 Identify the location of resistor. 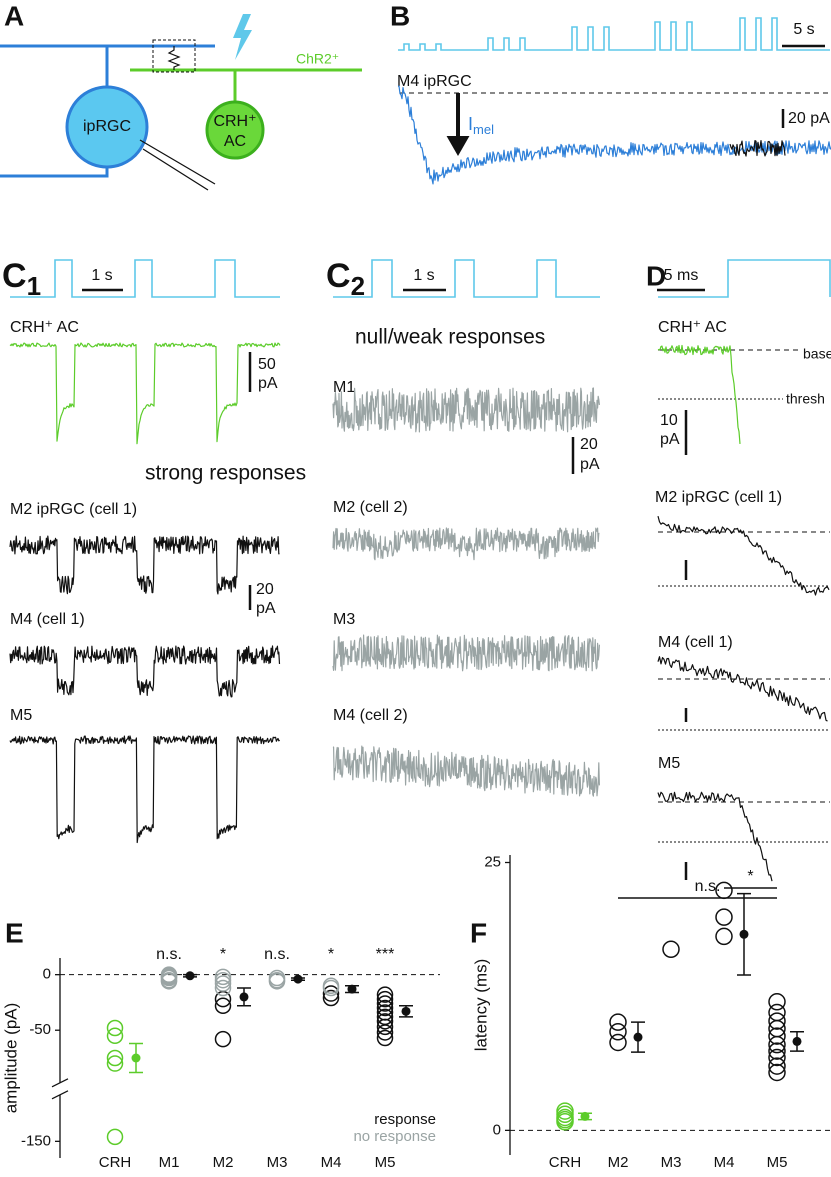
(174, 58).